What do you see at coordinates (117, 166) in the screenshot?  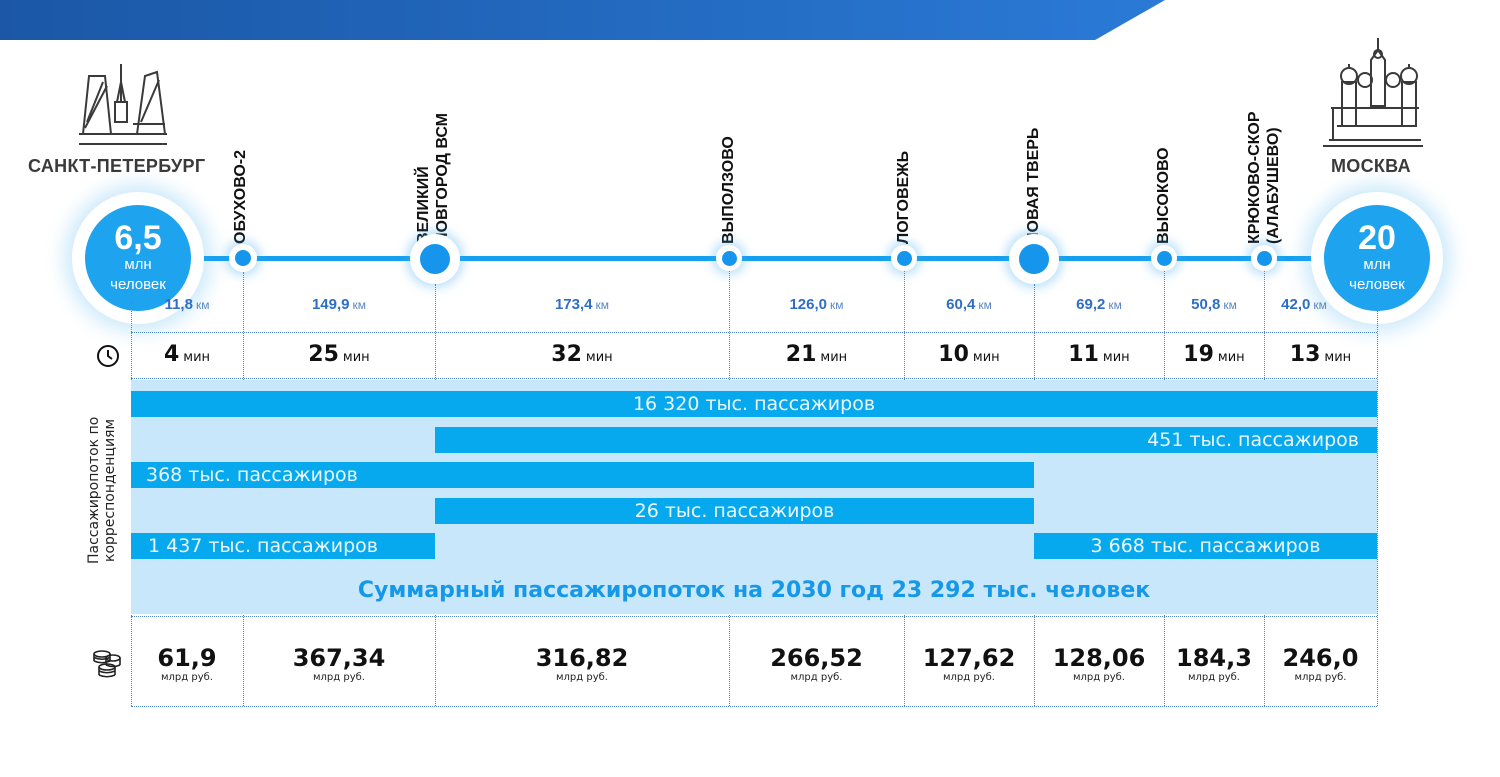 I see `city-name-start: САНКТ-ПЕТЕРБУРГ` at bounding box center [117, 166].